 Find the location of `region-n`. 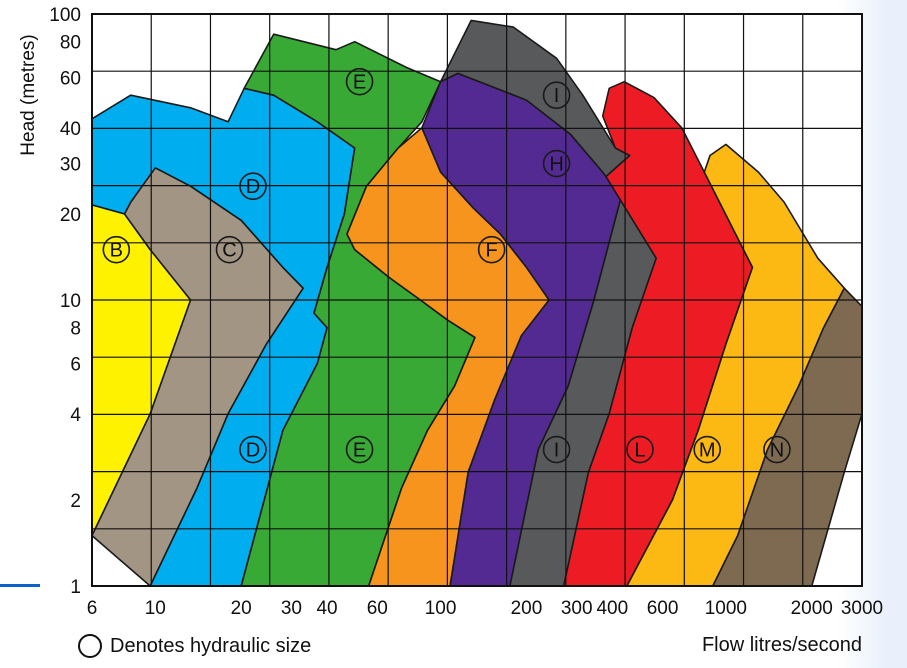

region-n is located at coordinates (787, 437).